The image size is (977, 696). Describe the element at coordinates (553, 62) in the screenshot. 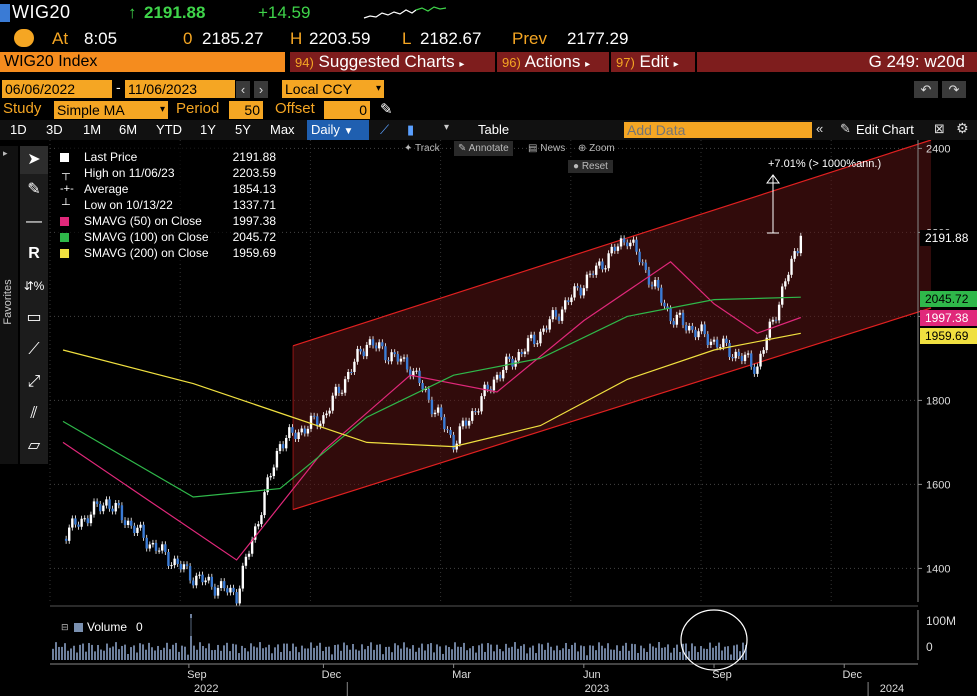

I see `actions-menu: 96) Actions ▸` at that location.